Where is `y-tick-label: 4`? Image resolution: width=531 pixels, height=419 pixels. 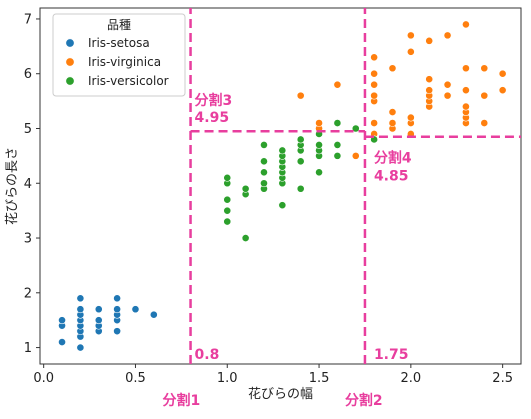 y-tick-label: 4 is located at coordinates (28, 184).